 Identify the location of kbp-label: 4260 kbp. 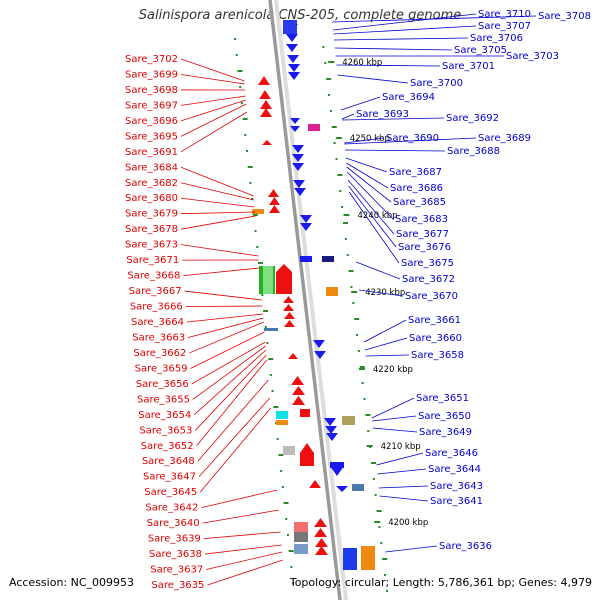
(362, 63).